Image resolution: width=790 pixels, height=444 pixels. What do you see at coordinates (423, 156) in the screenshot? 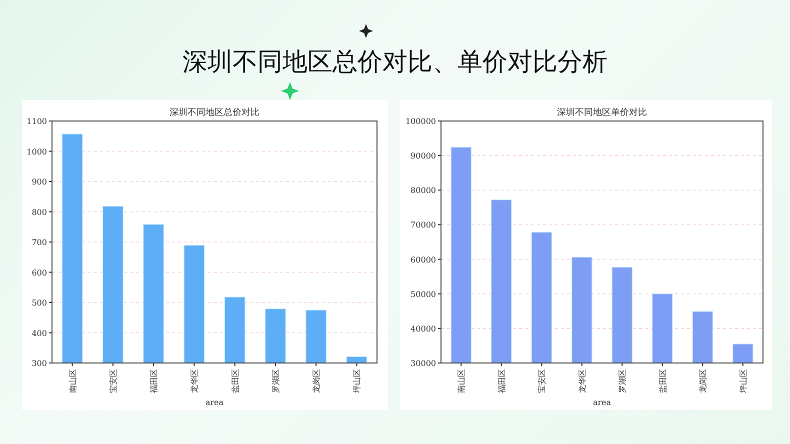
I see `y-tick-label: 90000` at bounding box center [423, 156].